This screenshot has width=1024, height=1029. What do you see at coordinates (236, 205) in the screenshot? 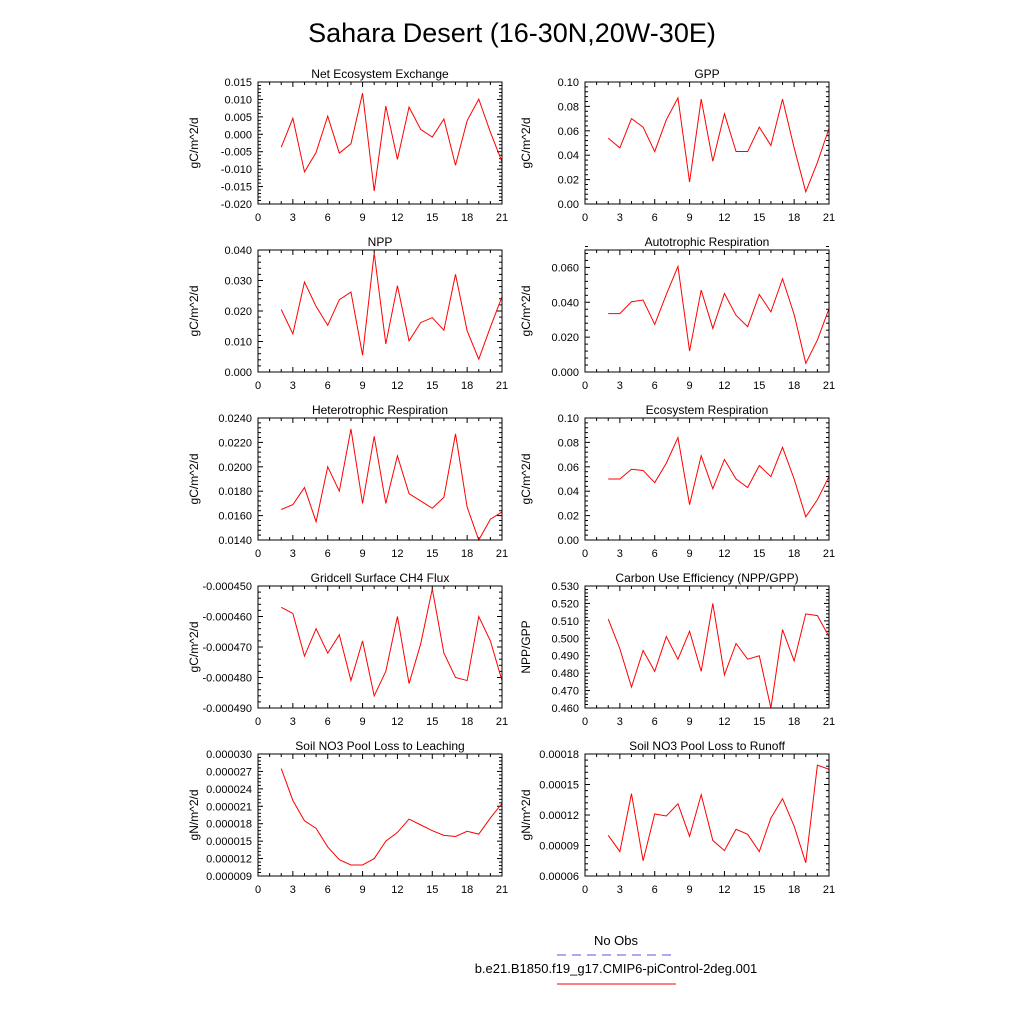
I see `y-tick-label: -0.020` at bounding box center [236, 205].